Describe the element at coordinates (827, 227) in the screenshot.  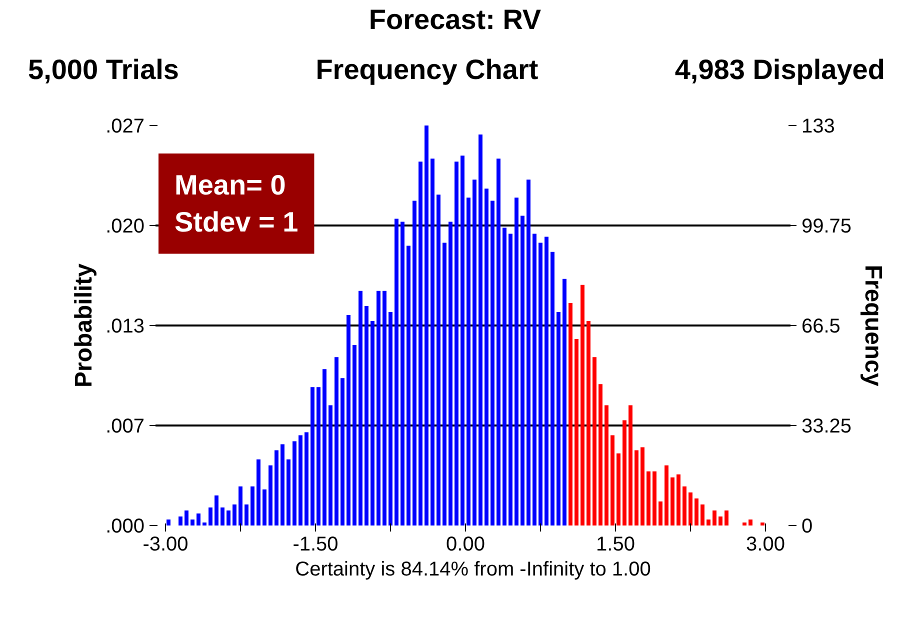
I see `y2-tick-label: 99.75` at that location.